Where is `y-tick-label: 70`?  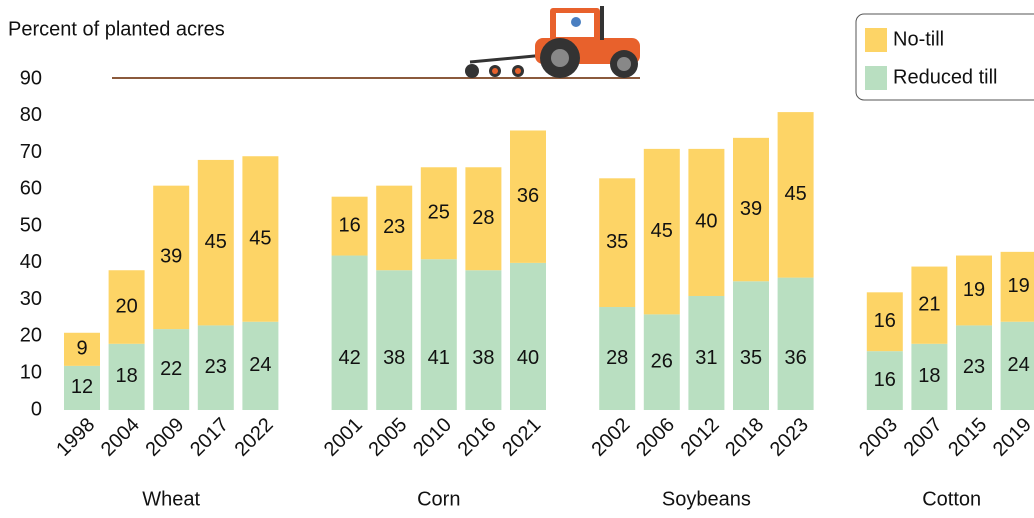 y-tick-label: 70 is located at coordinates (31, 152).